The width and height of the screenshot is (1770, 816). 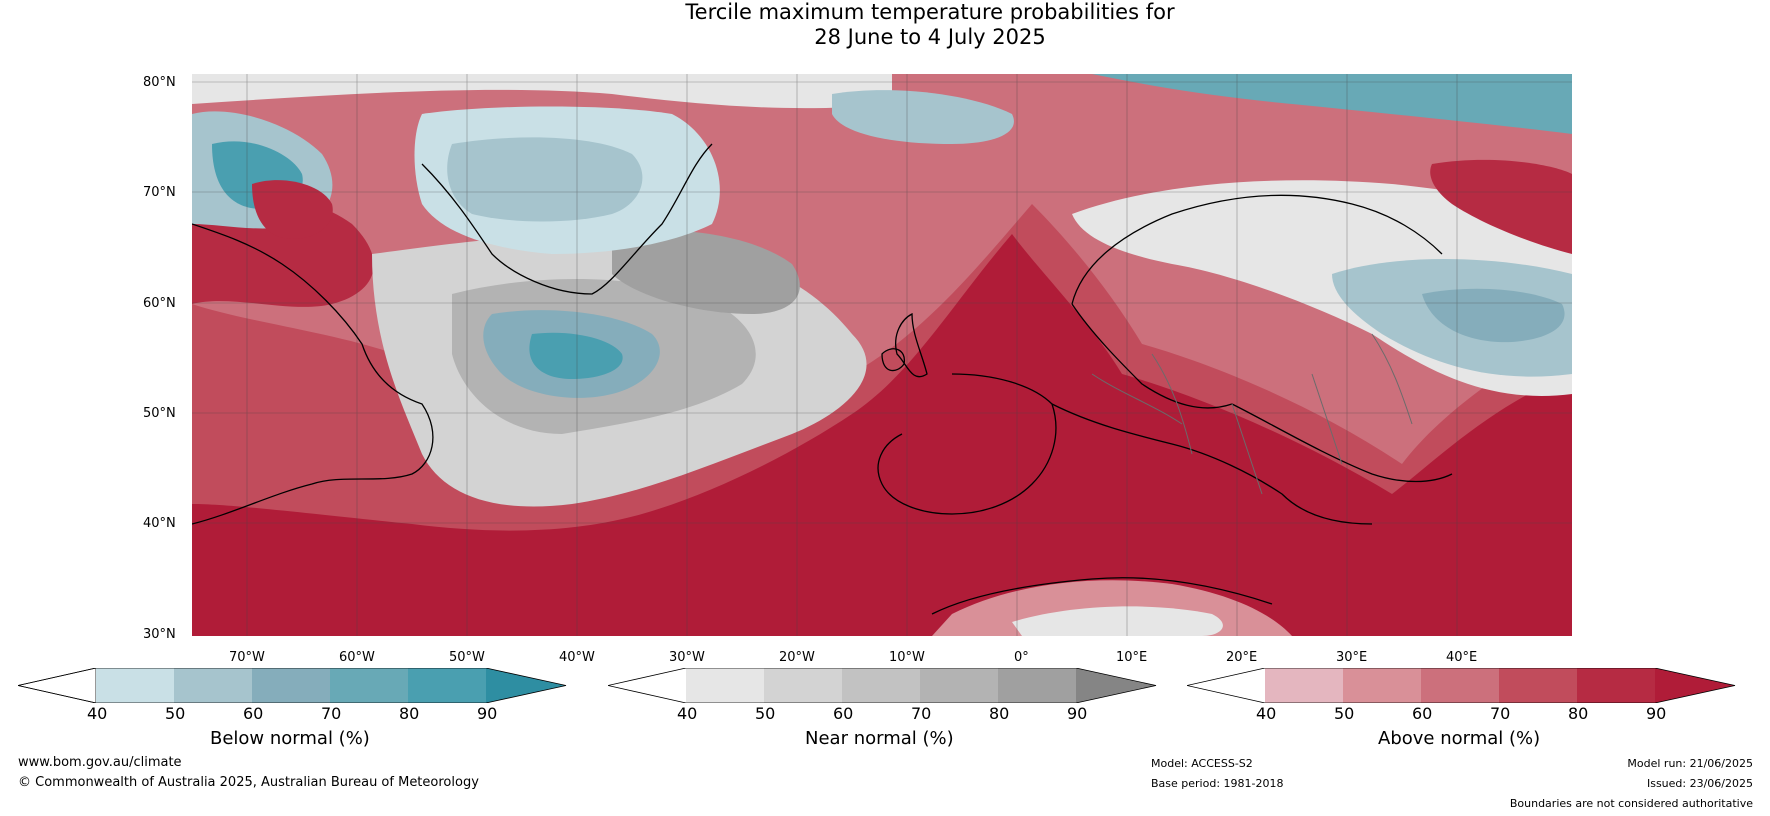 I want to click on lon-label-10w: 10°W, so click(x=907, y=657).